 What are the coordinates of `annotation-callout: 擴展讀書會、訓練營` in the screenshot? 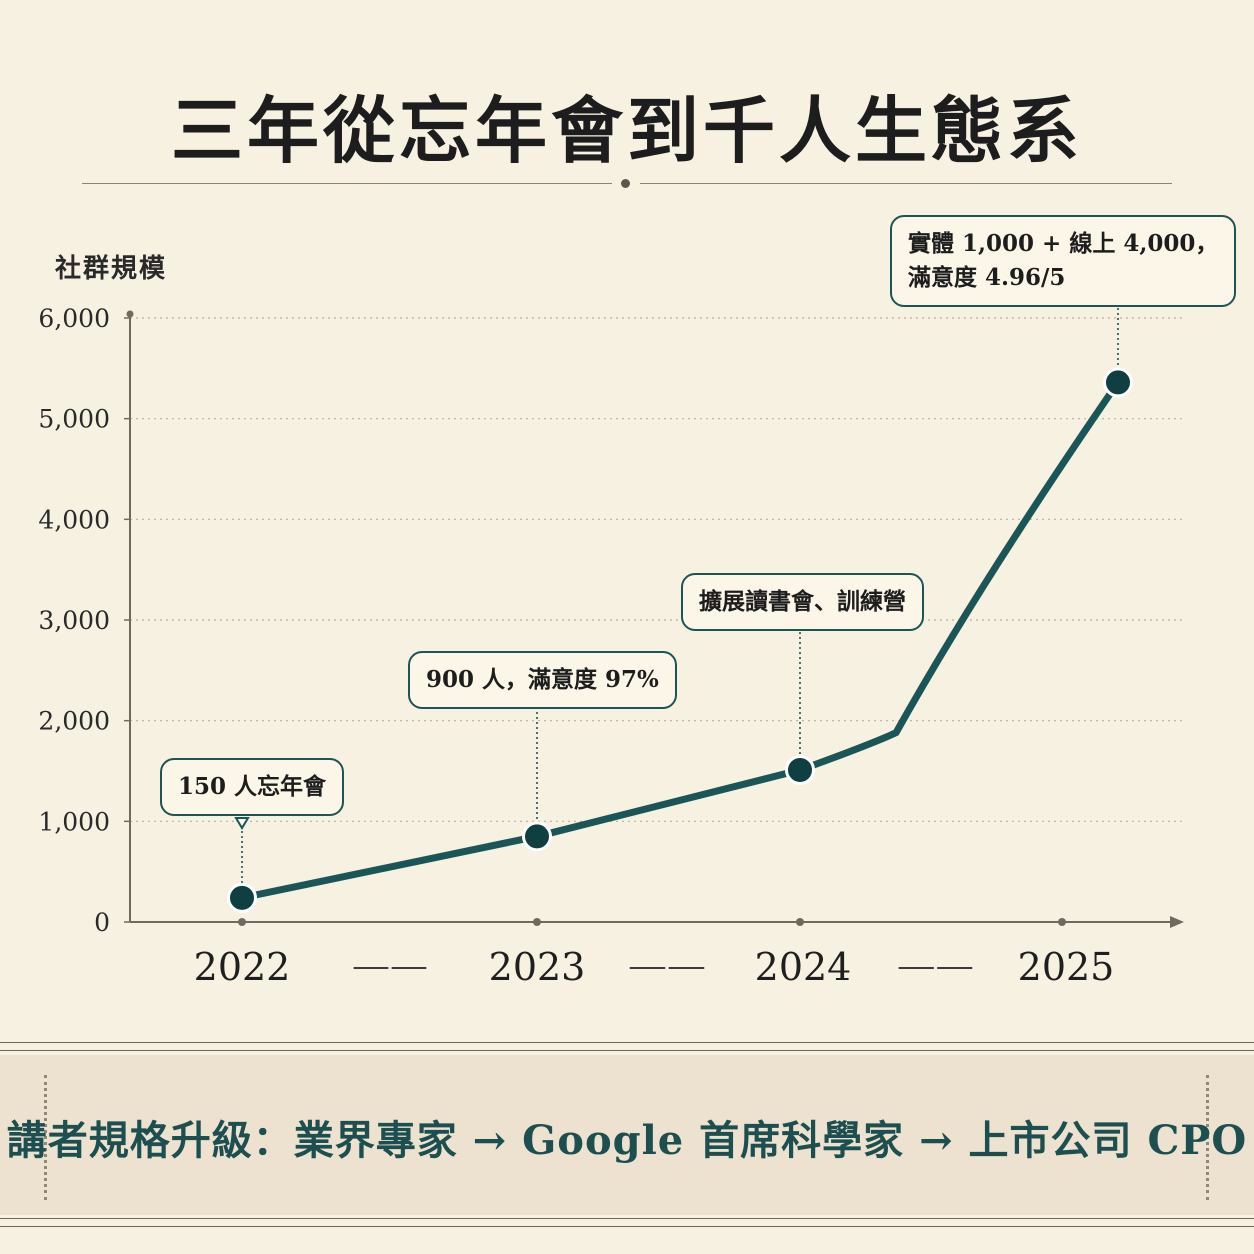 It's located at (802, 602).